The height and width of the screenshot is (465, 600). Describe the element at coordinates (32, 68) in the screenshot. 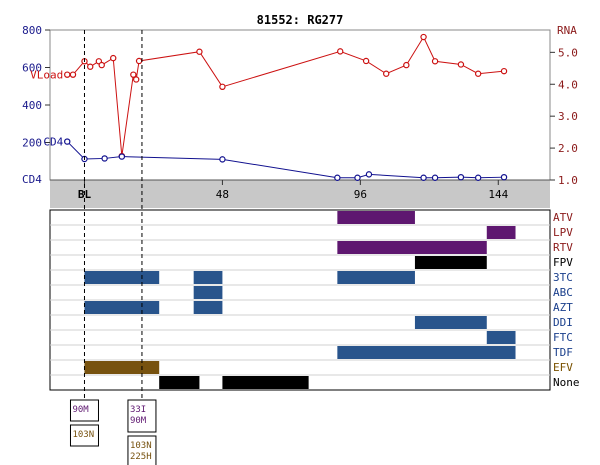

I see `y-left-tick-label: 600` at that location.